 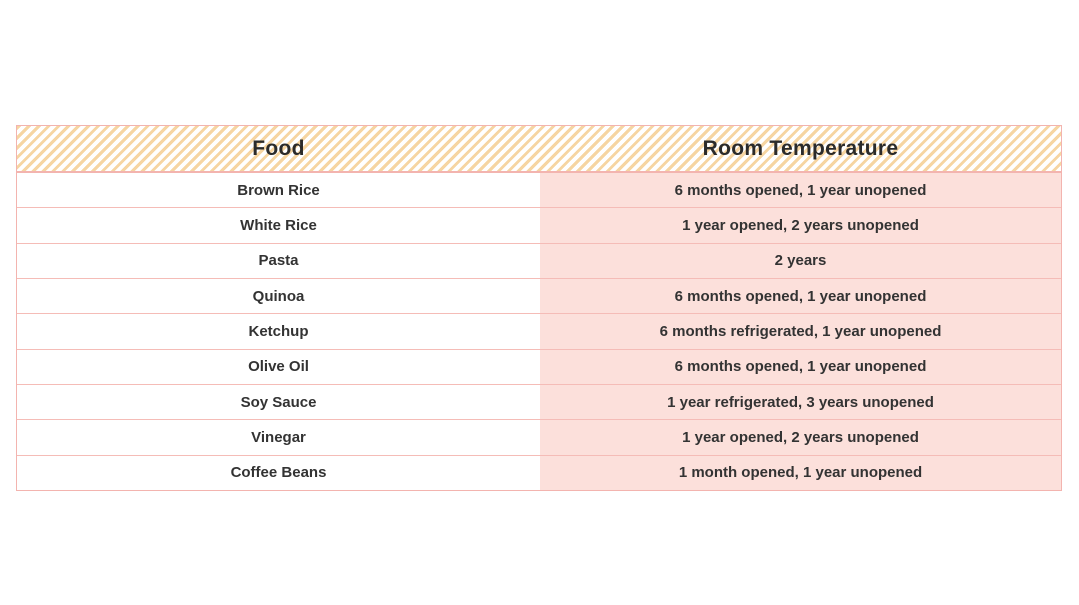 I want to click on food-cell: Coffee Beans, so click(x=278, y=472).